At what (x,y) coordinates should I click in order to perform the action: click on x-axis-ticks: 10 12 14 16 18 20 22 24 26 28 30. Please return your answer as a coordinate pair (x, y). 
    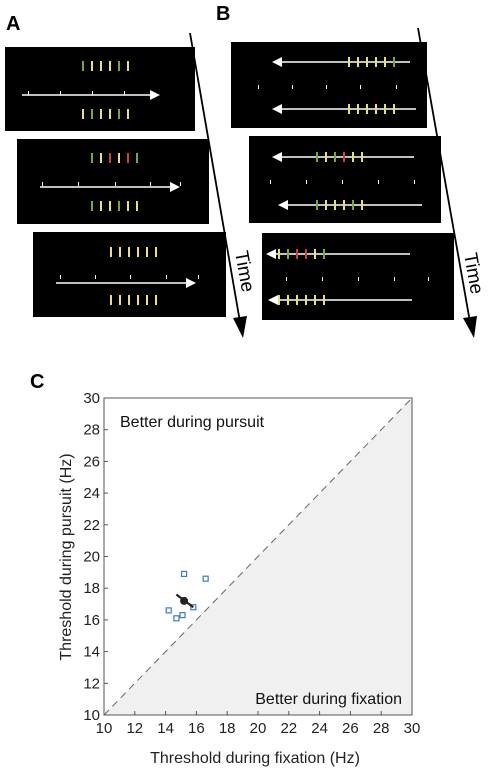
    Looking at the image, I should click on (258, 724).